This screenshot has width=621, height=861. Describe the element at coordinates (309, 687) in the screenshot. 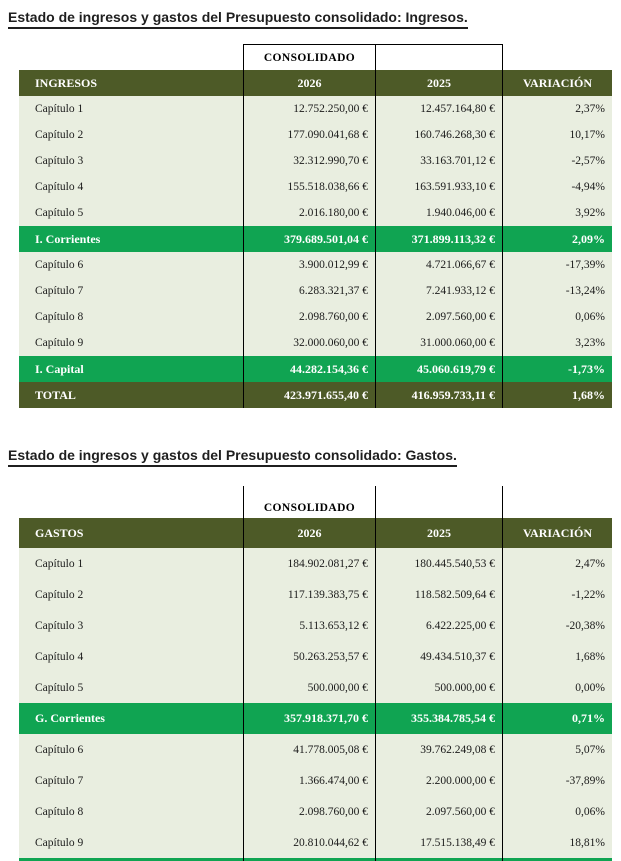

I see `amount-2026: 500.000,00 €` at that location.